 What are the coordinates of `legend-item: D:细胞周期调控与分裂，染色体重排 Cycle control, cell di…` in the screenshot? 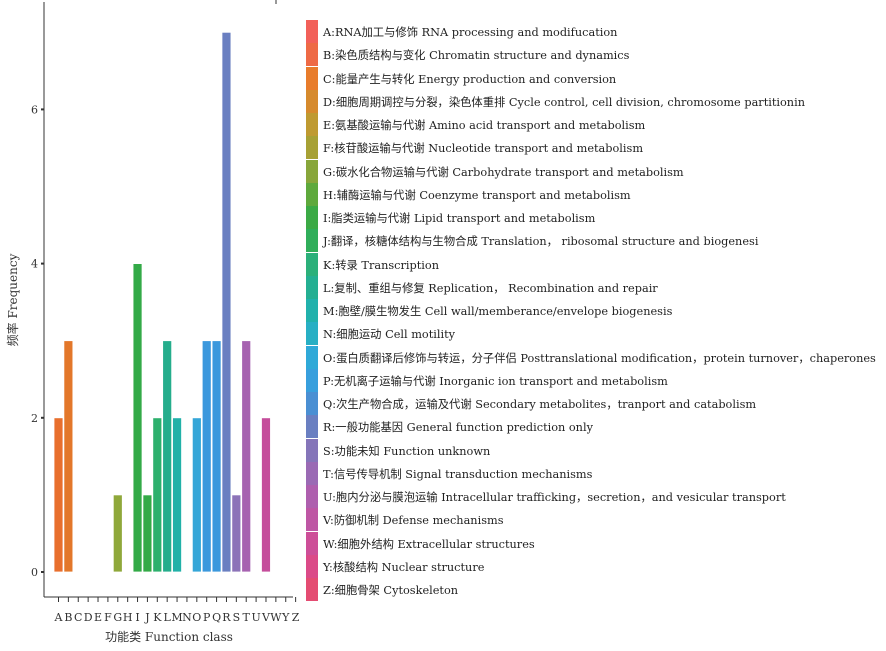 It's located at (595, 101).